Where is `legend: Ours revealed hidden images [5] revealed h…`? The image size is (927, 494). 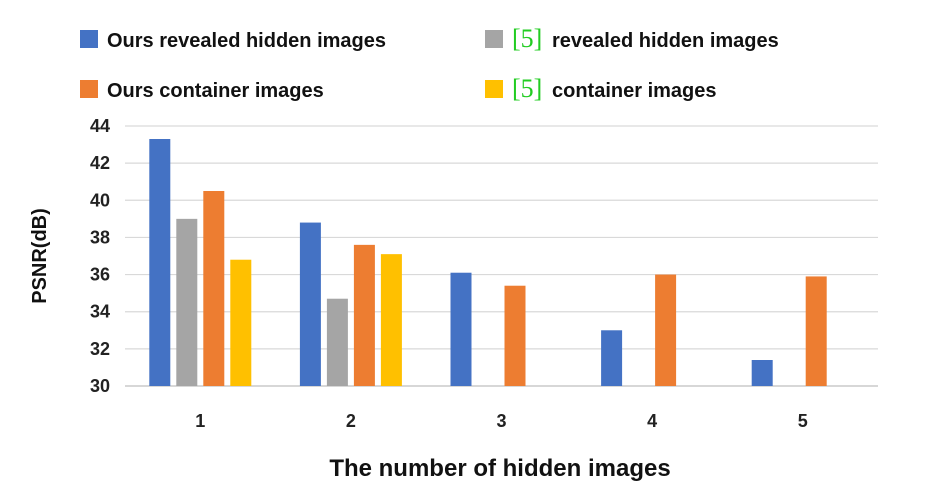 legend: Ours revealed hidden images [5] revealed h… is located at coordinates (429, 63).